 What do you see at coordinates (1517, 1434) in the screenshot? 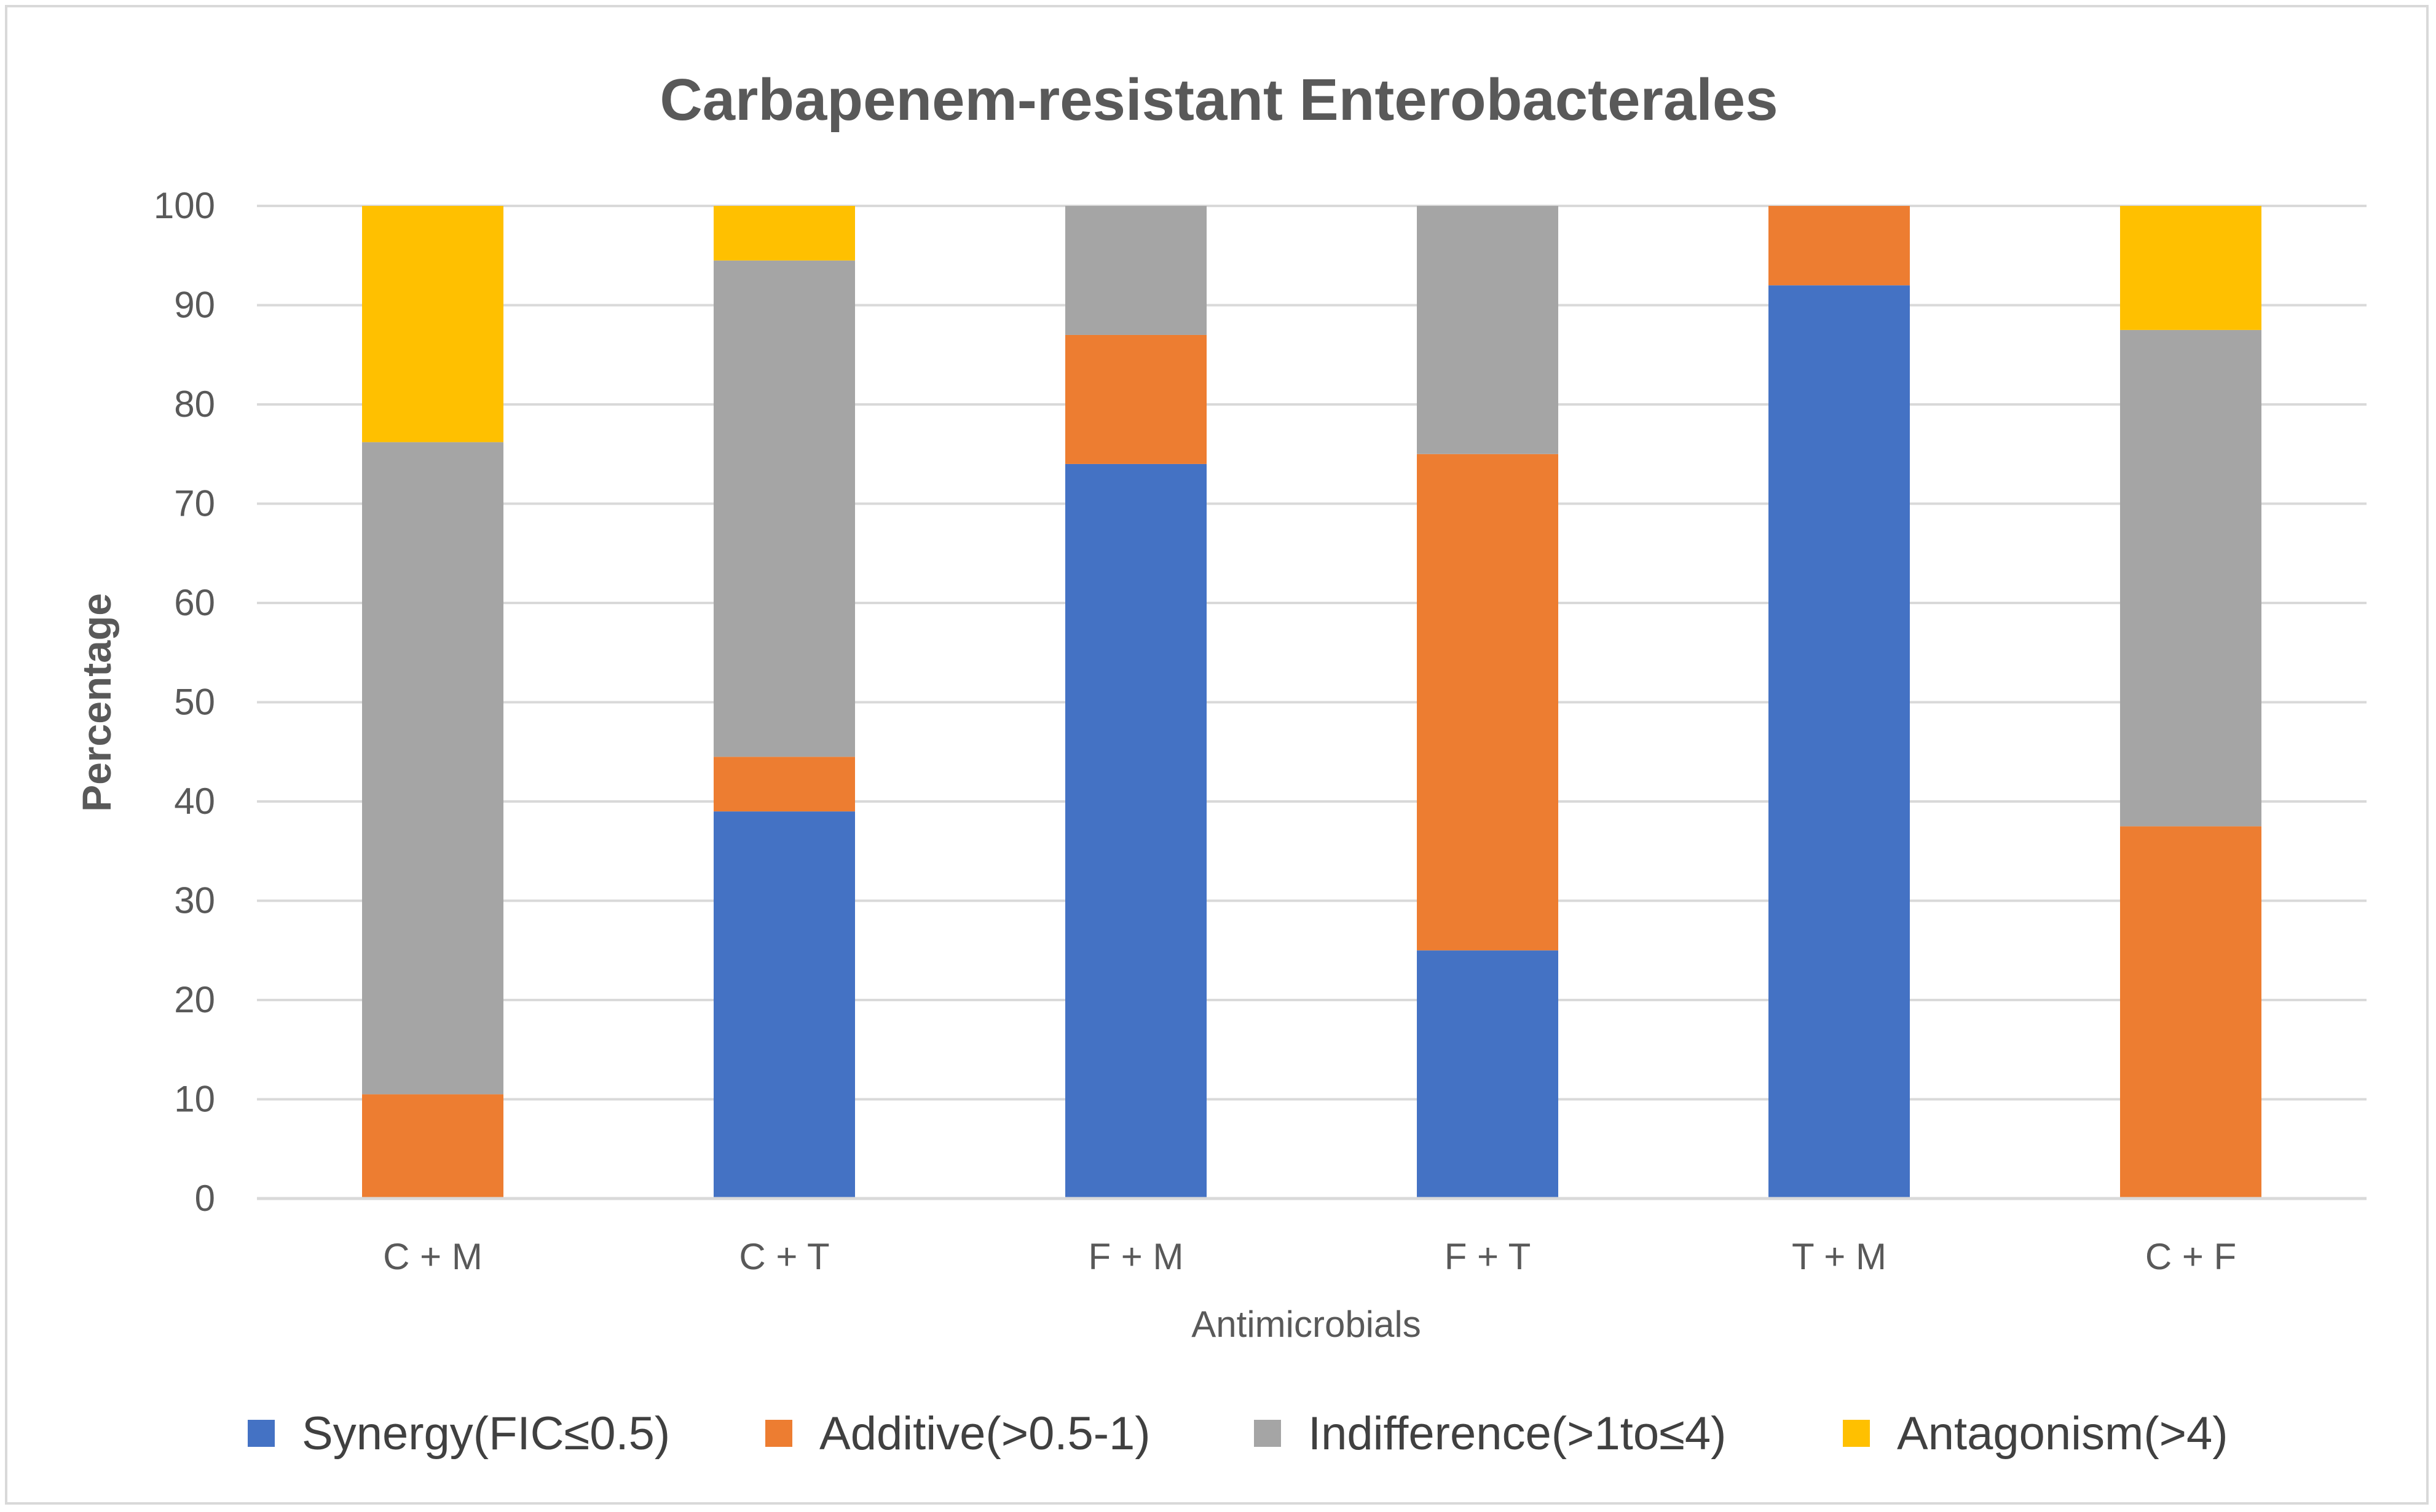
I see `legend-label: Indifference(>1to≤4)` at bounding box center [1517, 1434].